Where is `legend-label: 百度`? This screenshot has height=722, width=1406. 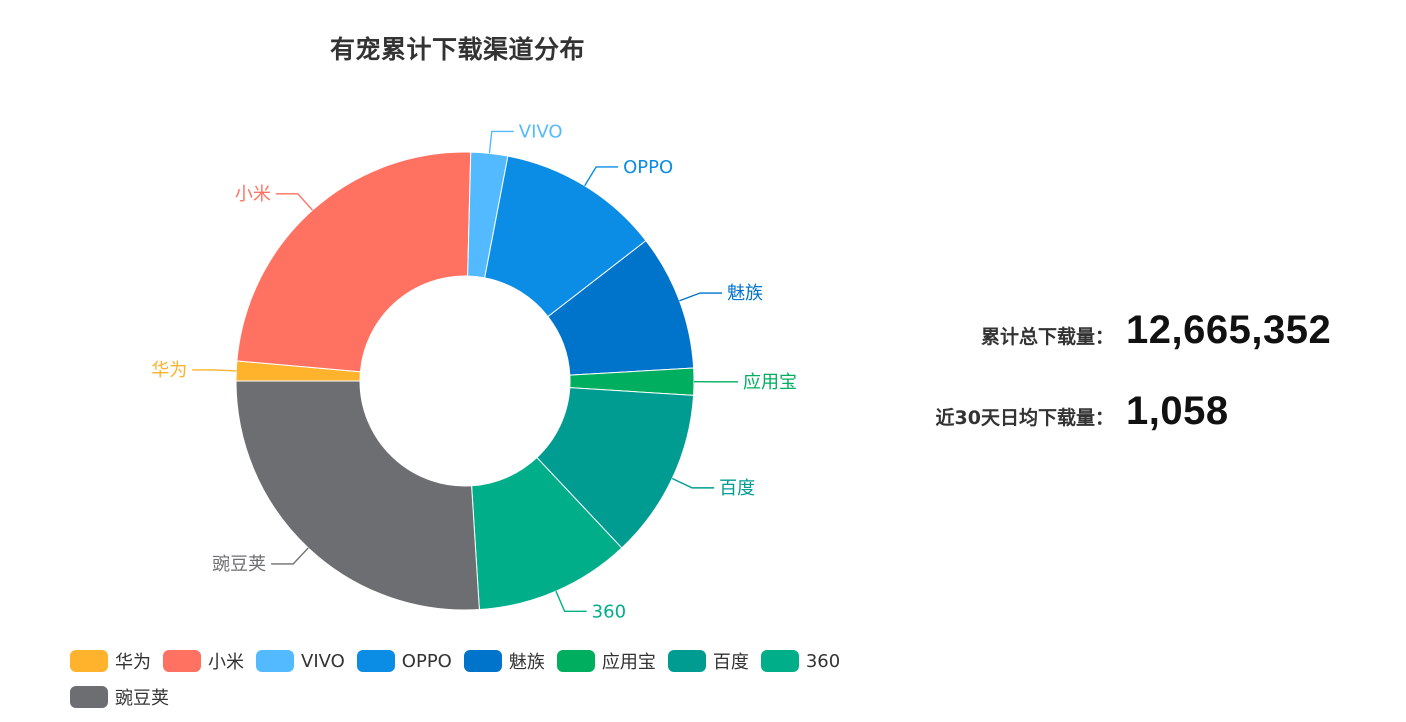
legend-label: 百度 is located at coordinates (730, 662).